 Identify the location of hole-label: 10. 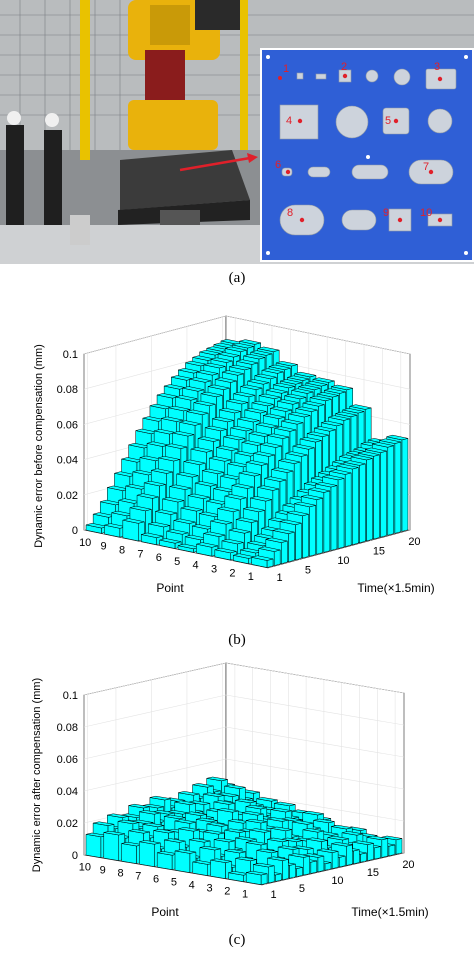
(426, 213).